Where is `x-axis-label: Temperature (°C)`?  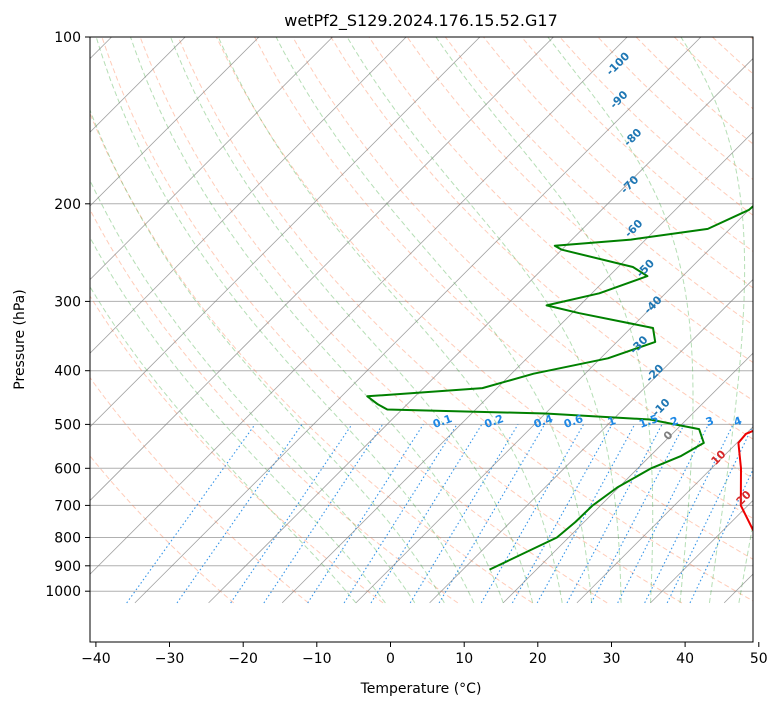 x-axis-label: Temperature (°C) is located at coordinates (421, 689).